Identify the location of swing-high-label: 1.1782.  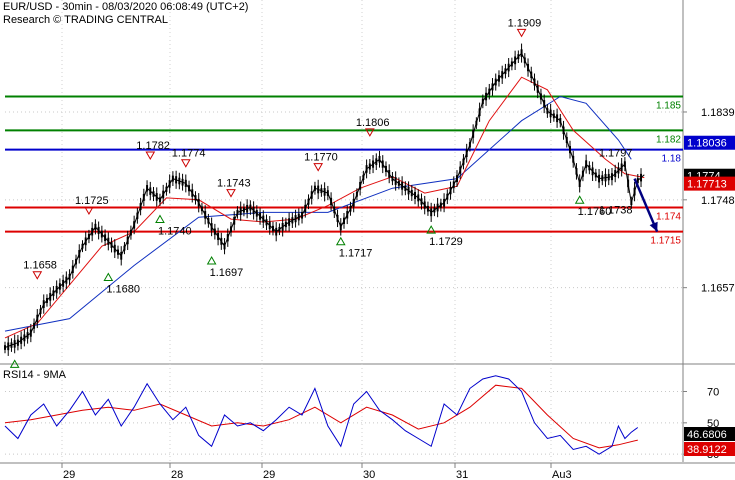
(153, 146).